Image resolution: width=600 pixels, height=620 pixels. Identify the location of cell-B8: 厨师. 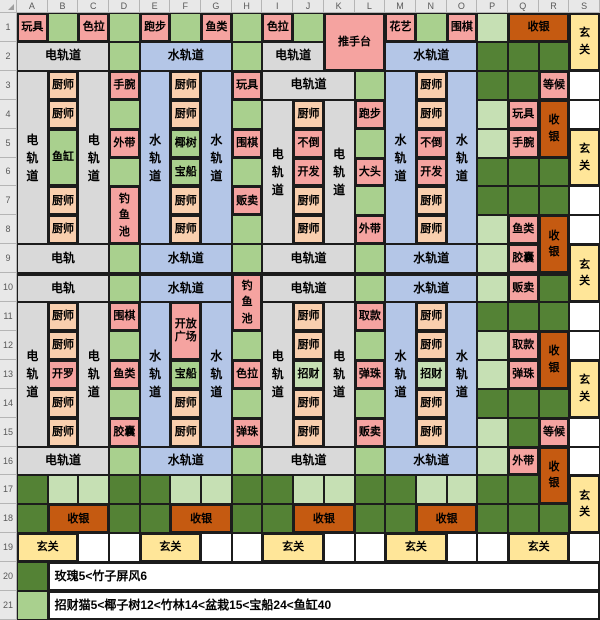
(63, 230).